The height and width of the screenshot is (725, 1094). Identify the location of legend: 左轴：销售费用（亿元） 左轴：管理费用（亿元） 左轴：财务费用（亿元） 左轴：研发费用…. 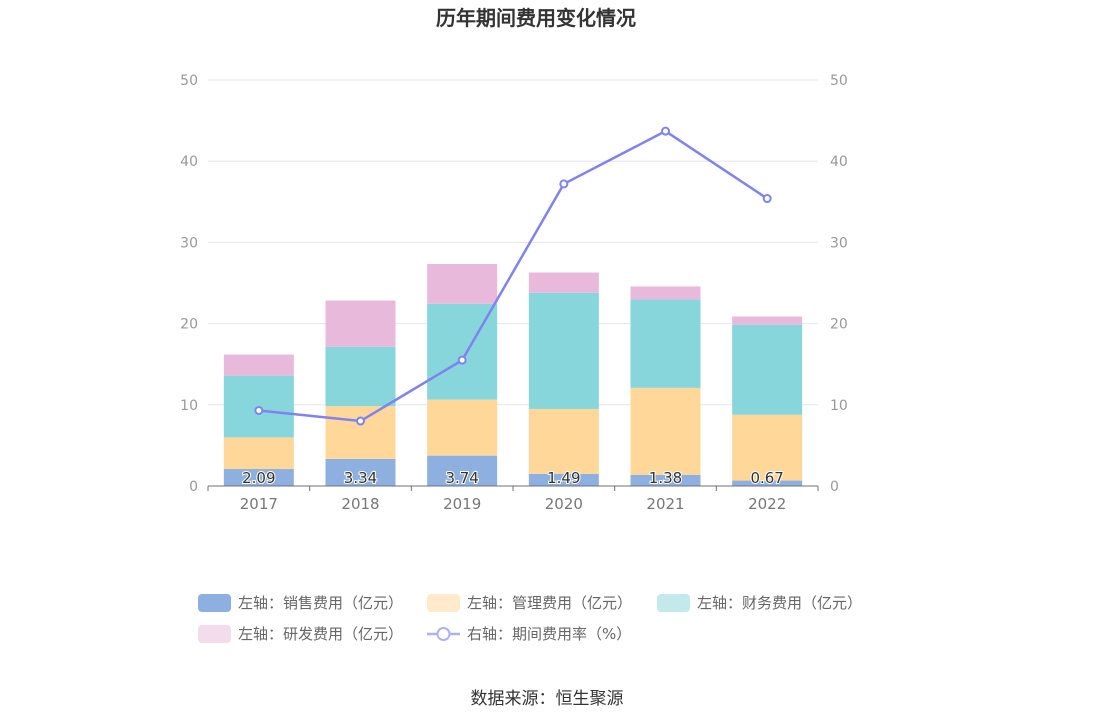
(530, 618).